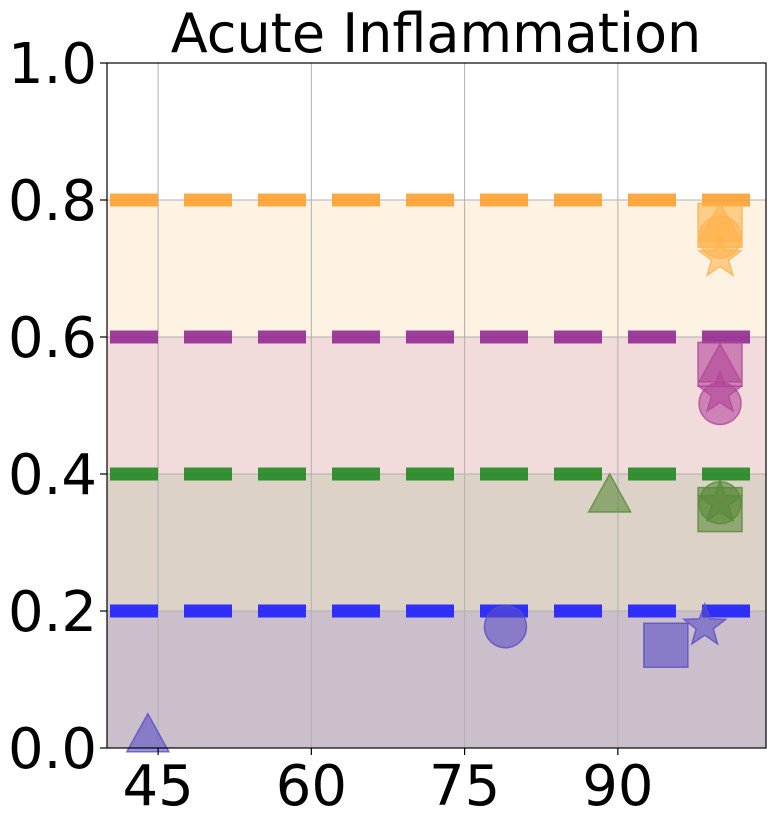  Describe the element at coordinates (52, 612) in the screenshot. I see `y-tick-label-1: 0.2` at that location.